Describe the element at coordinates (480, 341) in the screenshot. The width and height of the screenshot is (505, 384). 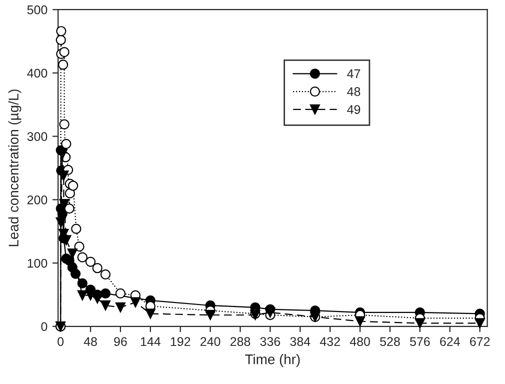
I see `x-tick-label: 672` at that location.